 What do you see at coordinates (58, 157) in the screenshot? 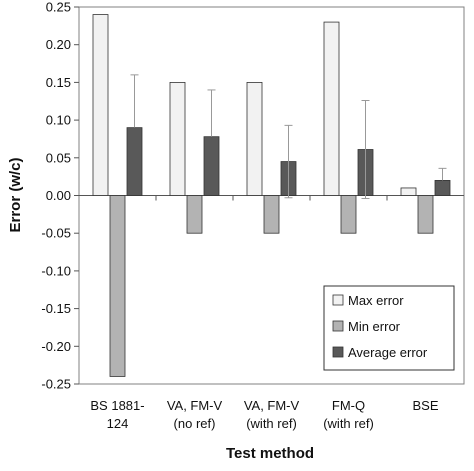
I see `y-tick-label: 0.05` at bounding box center [58, 157].